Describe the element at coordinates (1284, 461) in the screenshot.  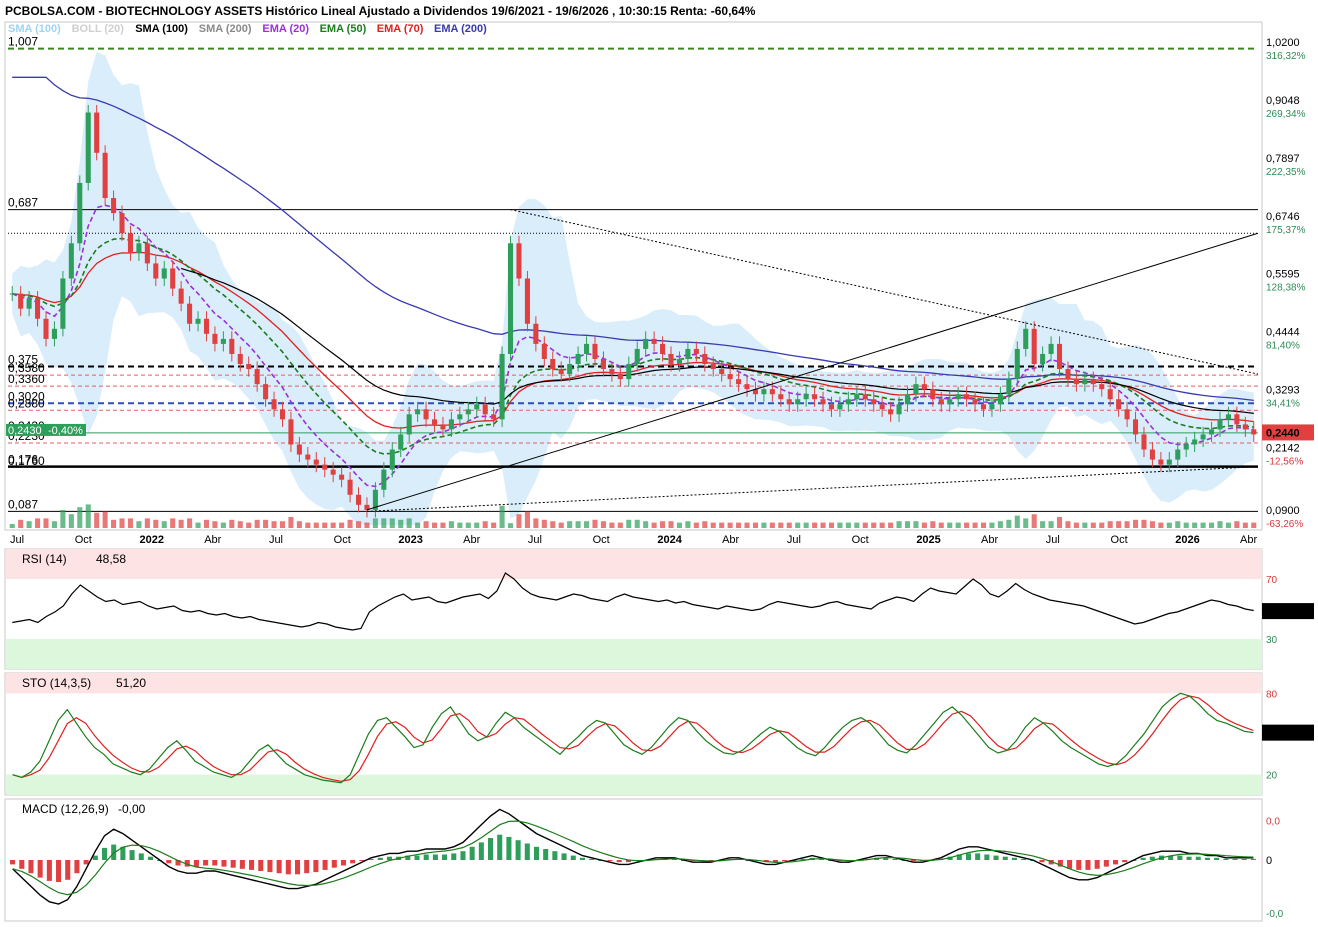
I see `y-tick-pct: -12,56%` at that location.